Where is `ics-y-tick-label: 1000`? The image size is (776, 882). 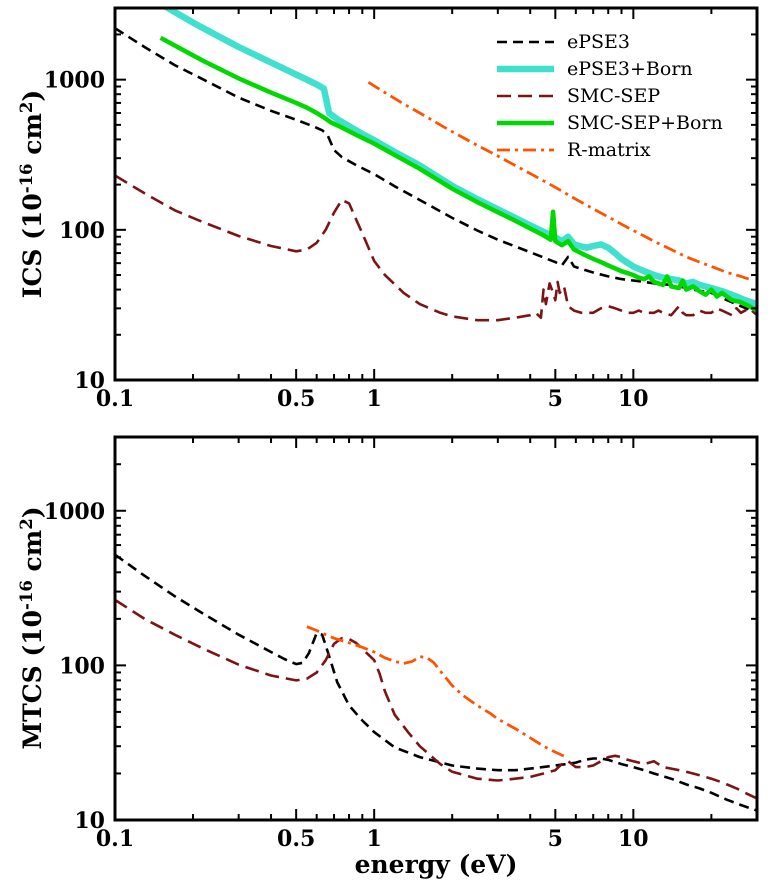
ics-y-tick-label: 1000 is located at coordinates (74, 81).